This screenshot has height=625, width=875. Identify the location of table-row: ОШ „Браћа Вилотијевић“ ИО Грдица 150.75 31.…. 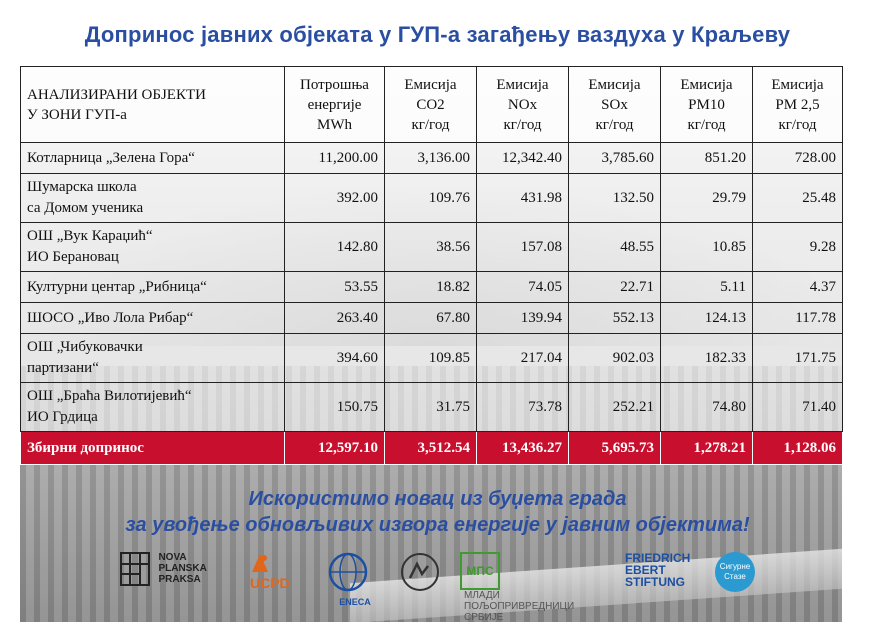
(431, 407).